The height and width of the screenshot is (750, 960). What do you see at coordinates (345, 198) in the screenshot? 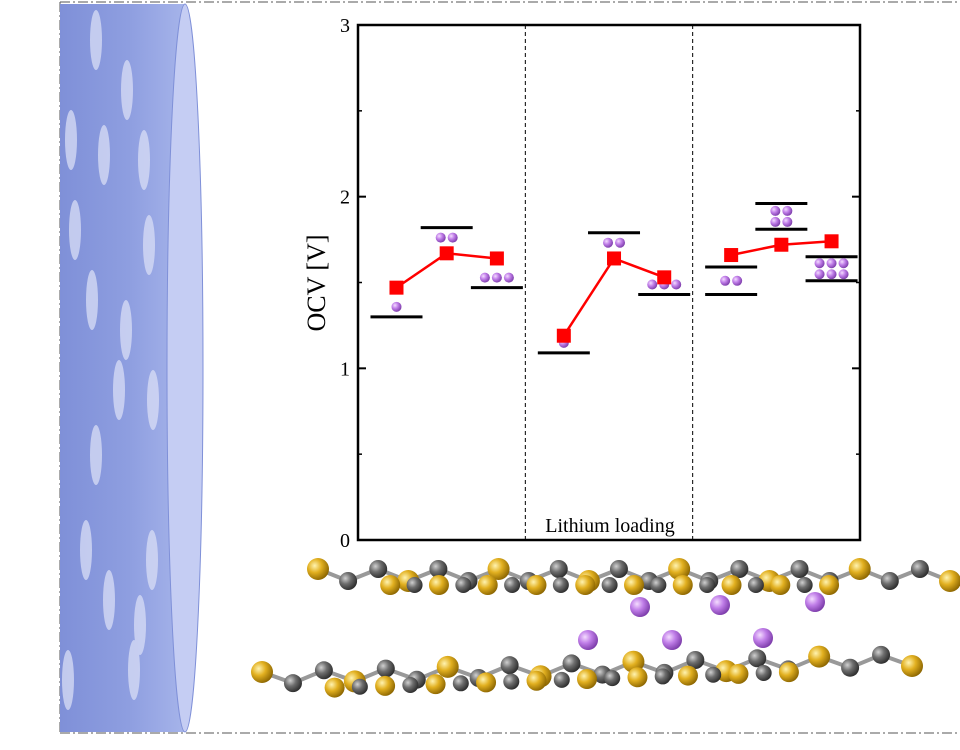
I see `y-tick-label: 2` at bounding box center [345, 198].